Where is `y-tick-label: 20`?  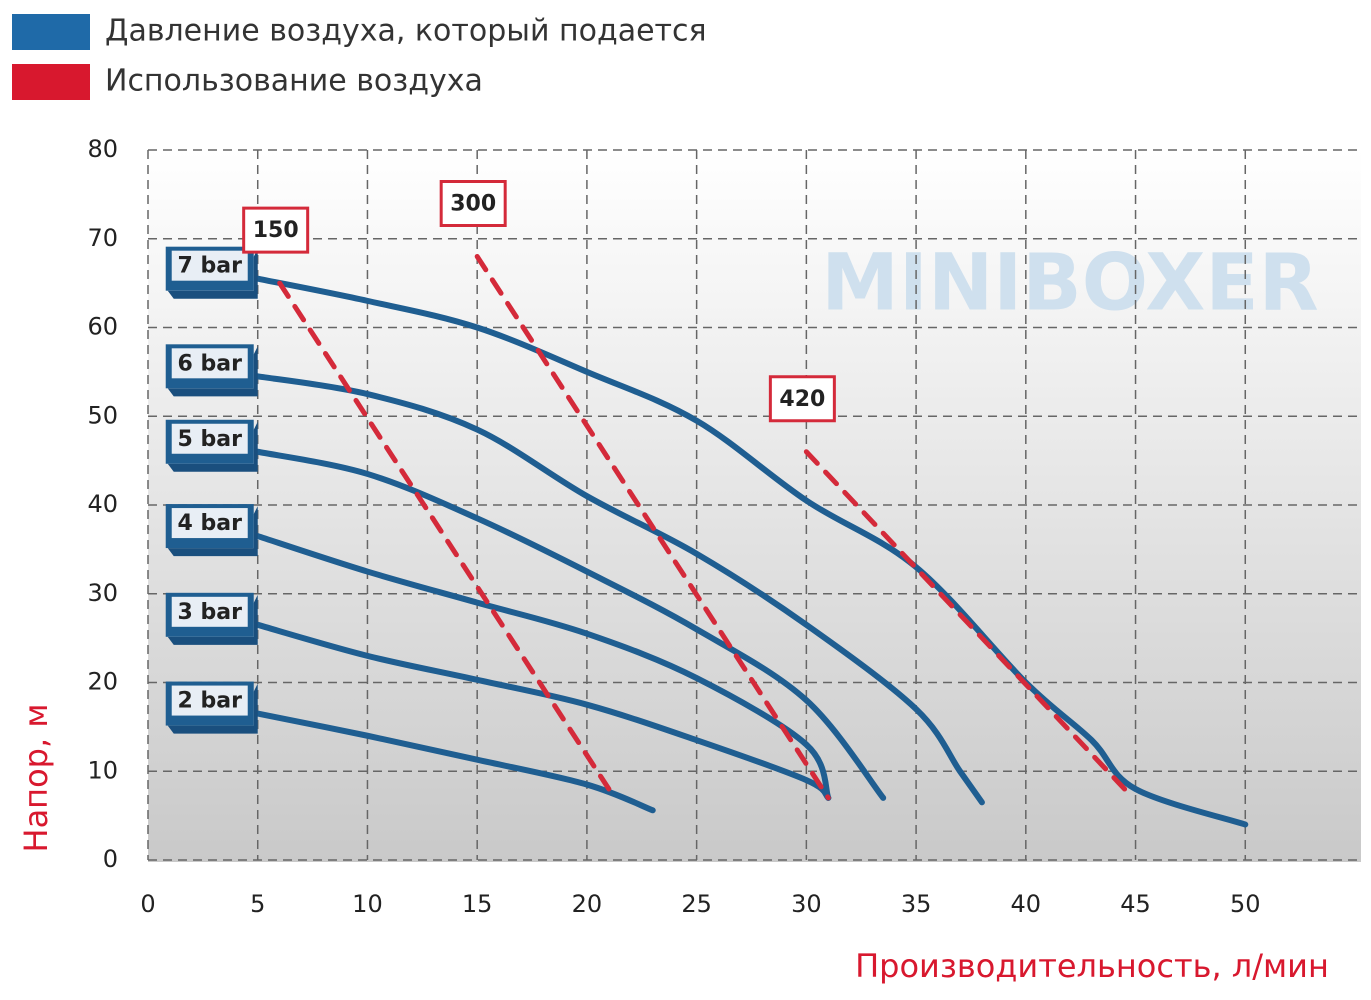 y-tick-label: 20 is located at coordinates (102, 682).